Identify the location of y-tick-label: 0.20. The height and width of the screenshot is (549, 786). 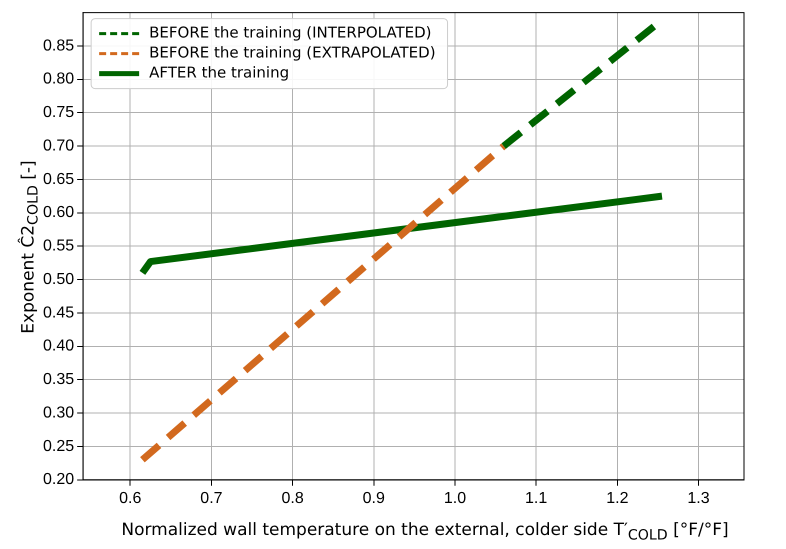
(58, 479).